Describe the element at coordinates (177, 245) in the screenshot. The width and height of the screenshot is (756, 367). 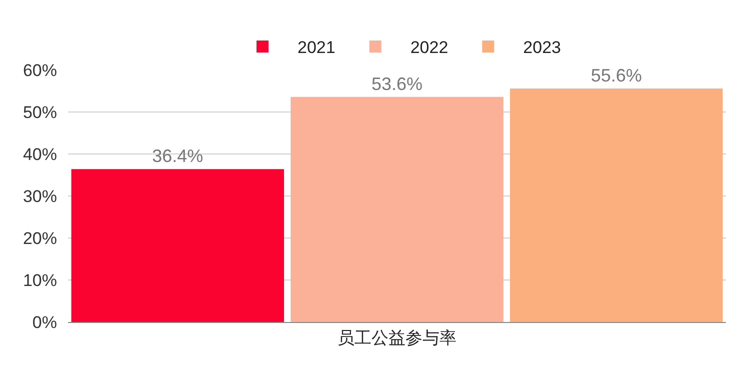
I see `bar` at that location.